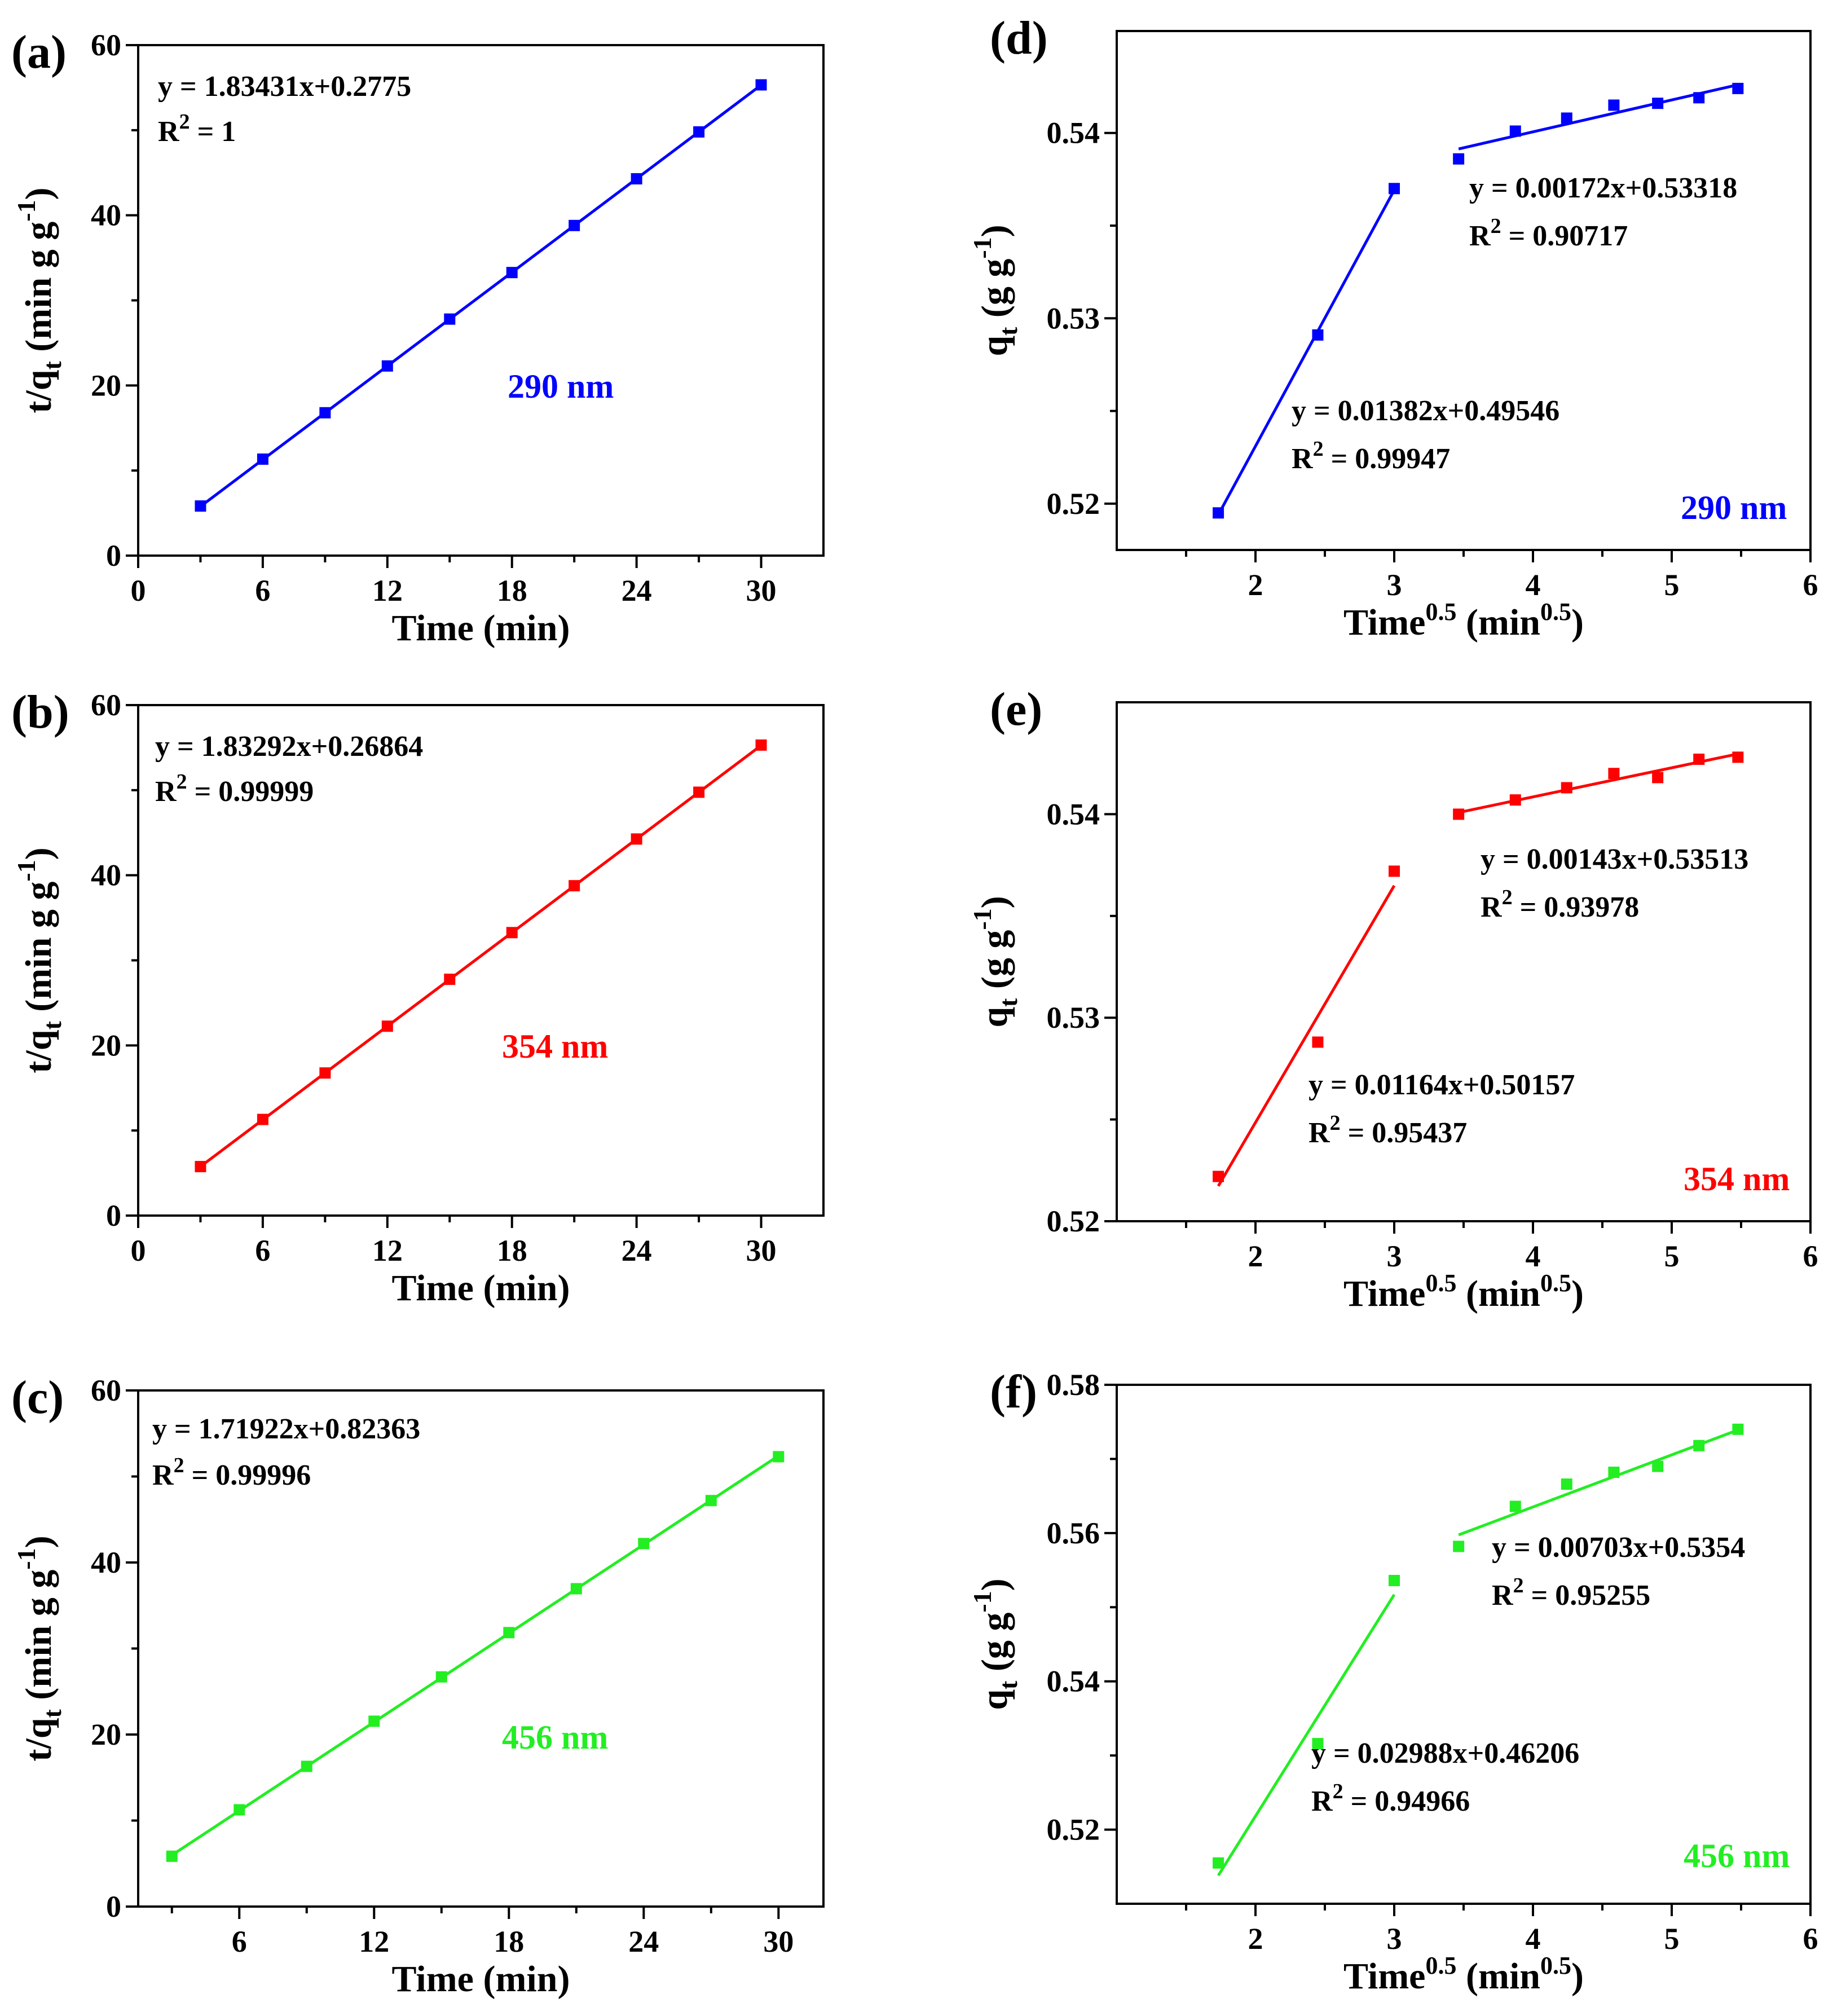 The image size is (1846, 2016). I want to click on fit-equation-label: y = 0.00703x+0.5354, so click(1618, 1547).